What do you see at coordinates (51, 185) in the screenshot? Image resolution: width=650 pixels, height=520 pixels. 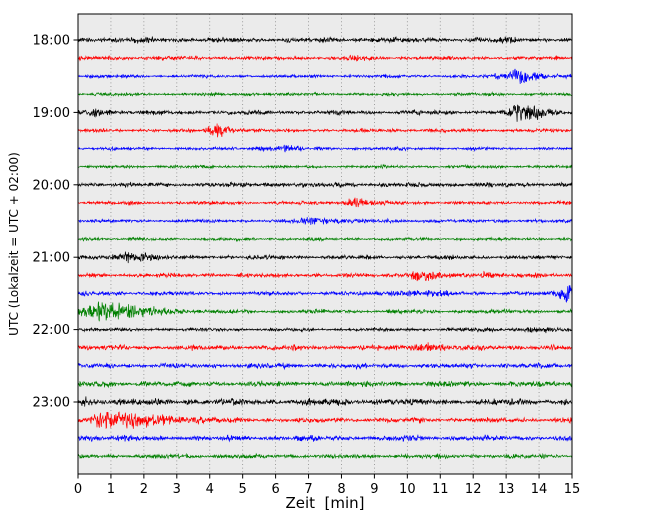 I see `y-tick-label: 20:00` at bounding box center [51, 185].